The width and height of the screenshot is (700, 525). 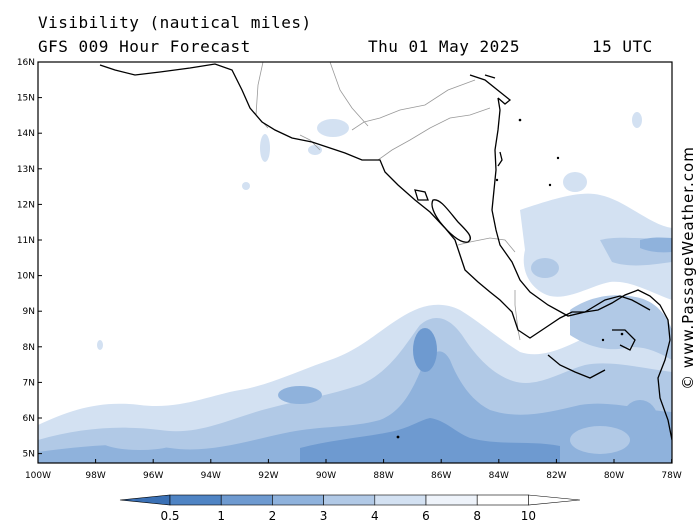 What do you see at coordinates (441, 476) in the screenshot?
I see `lon-tick-label: 86W` at bounding box center [441, 476].